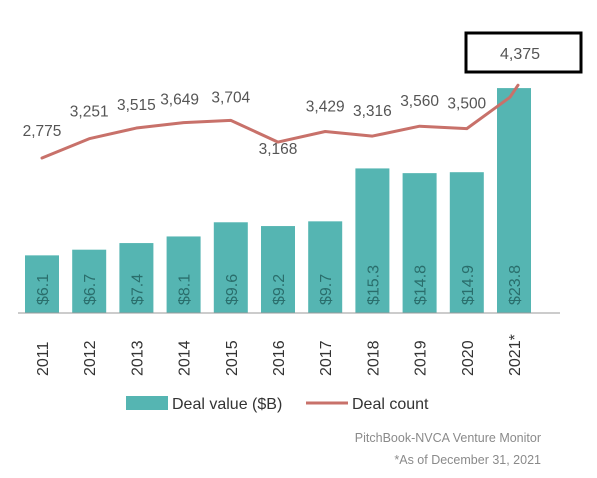  I want to click on x-tick-label-2018: 2018, so click(373, 358).